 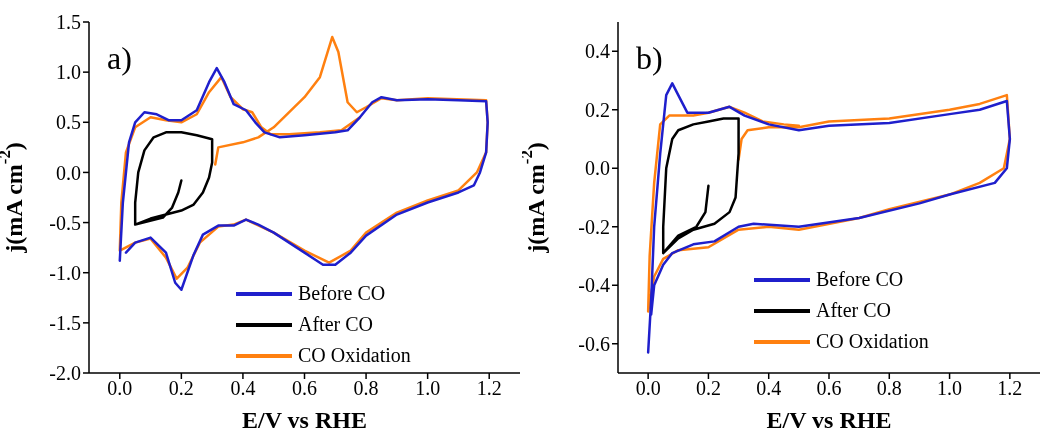 What do you see at coordinates (65, 222) in the screenshot?
I see `y-tick-label: -0.5` at bounding box center [65, 222].